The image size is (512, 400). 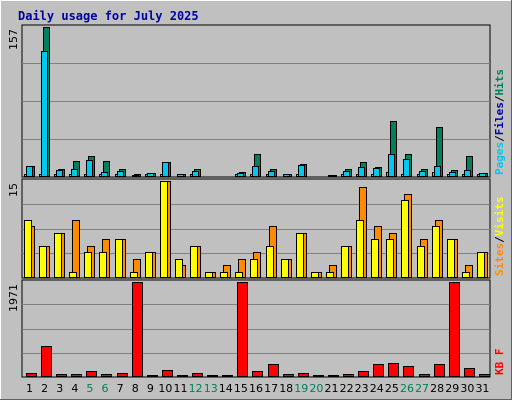 What do you see at coordinates (362, 388) in the screenshot?
I see `x-tick-label-23: 23` at bounding box center [362, 388].